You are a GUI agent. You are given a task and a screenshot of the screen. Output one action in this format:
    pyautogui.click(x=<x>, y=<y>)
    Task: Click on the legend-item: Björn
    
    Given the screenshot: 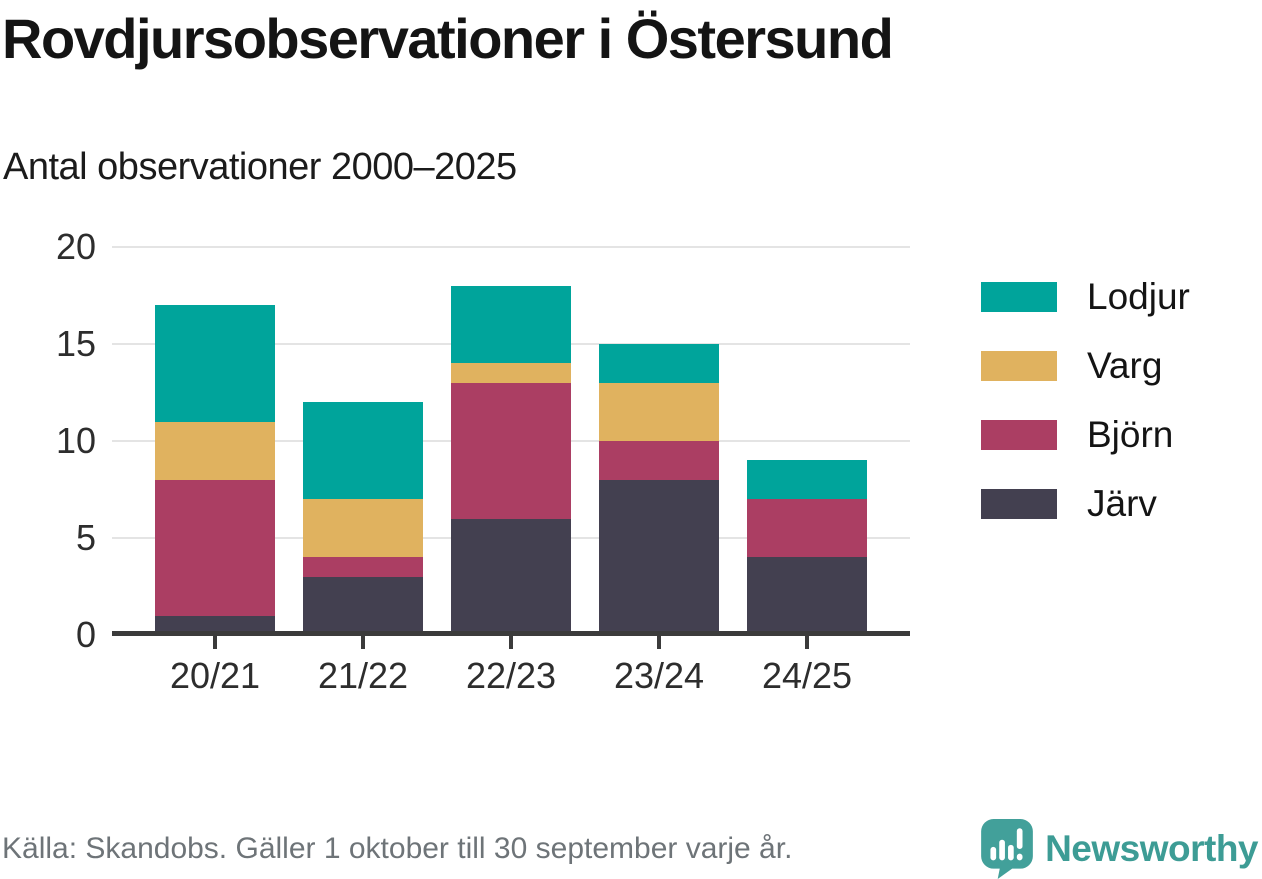 What is the action you would take?
    pyautogui.click(x=1085, y=435)
    